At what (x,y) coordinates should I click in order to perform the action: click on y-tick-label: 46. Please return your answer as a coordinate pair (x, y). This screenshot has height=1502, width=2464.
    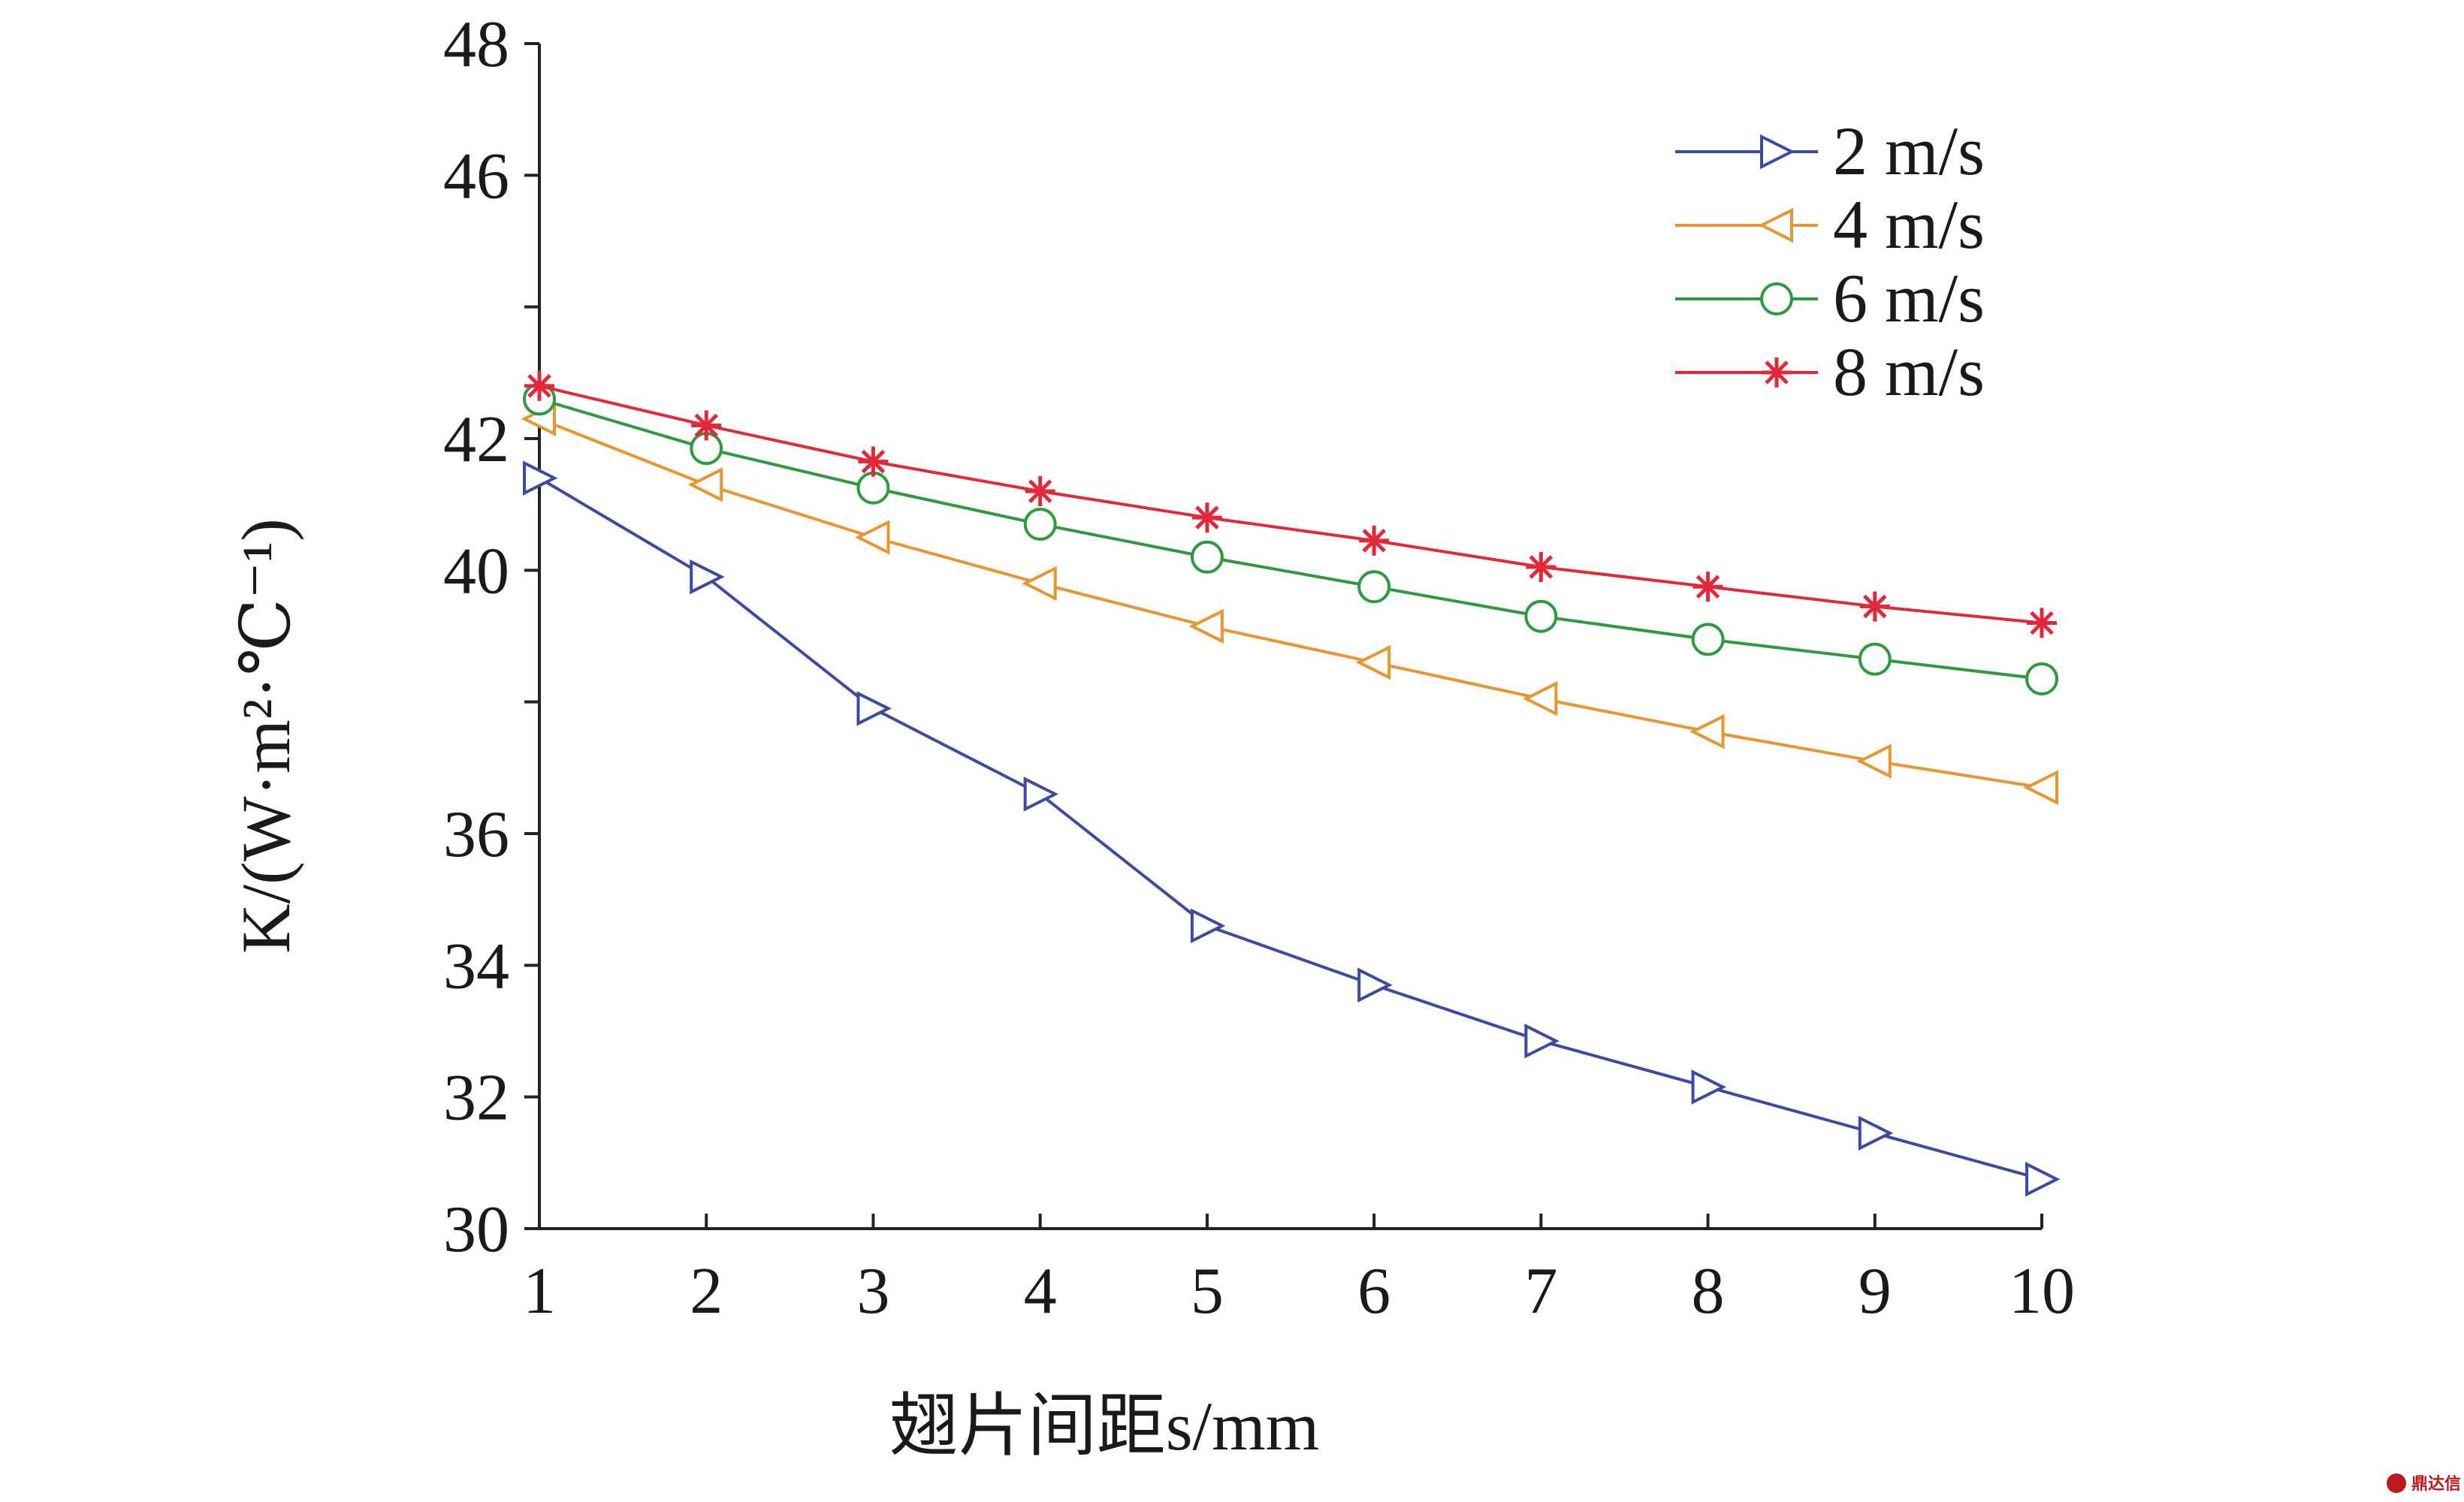
    Looking at the image, I should click on (476, 176).